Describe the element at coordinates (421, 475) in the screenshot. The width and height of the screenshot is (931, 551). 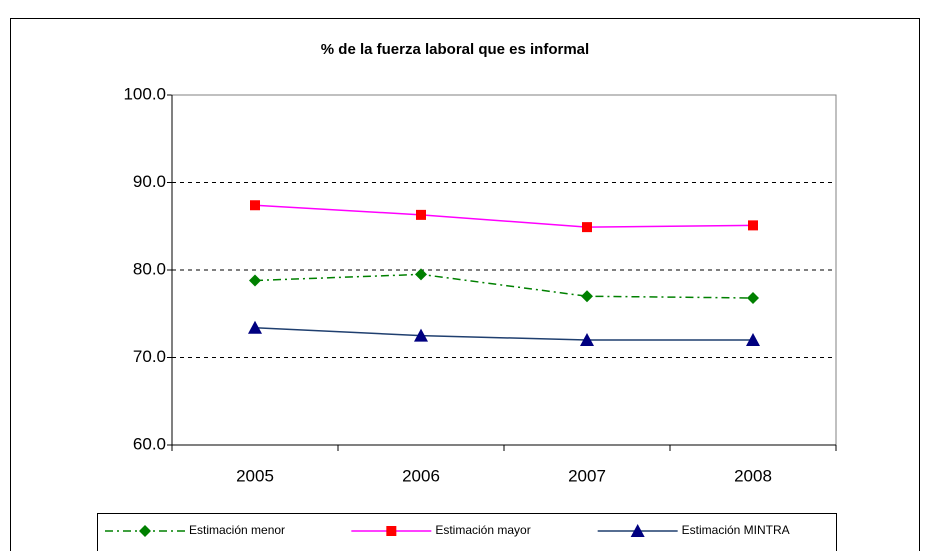
I see `x-tick-label: 2006` at that location.